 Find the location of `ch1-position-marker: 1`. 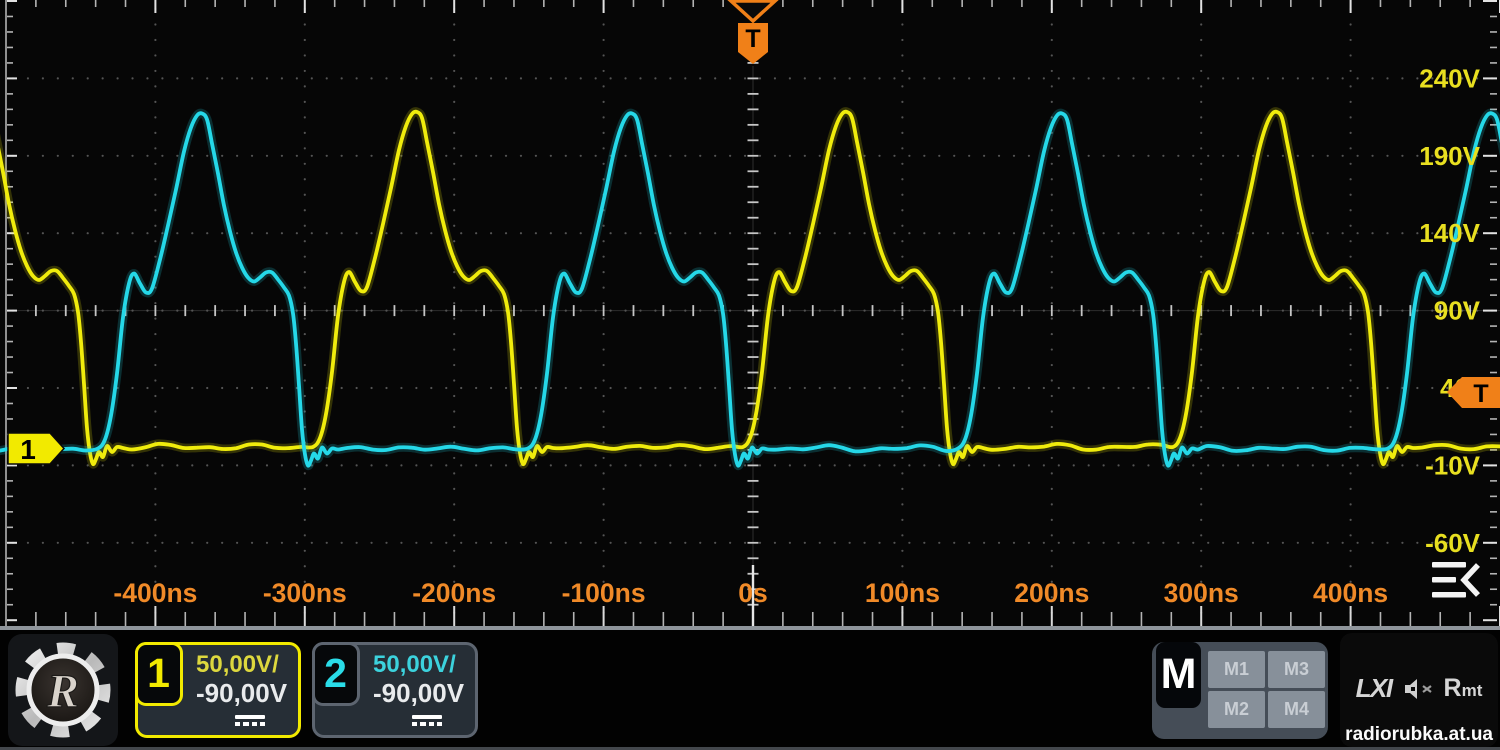

ch1-position-marker: 1 is located at coordinates (36, 448).